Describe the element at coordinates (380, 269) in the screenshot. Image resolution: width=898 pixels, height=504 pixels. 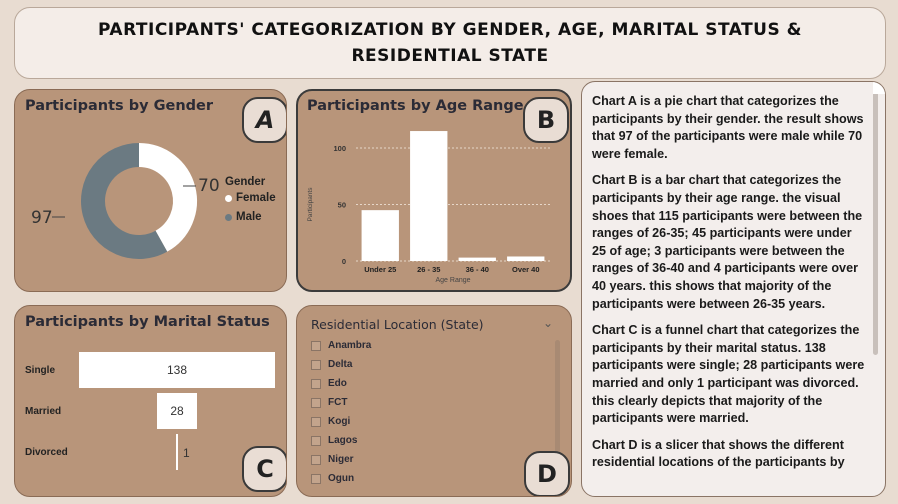
I see `x-tick-label: Under 25` at that location.